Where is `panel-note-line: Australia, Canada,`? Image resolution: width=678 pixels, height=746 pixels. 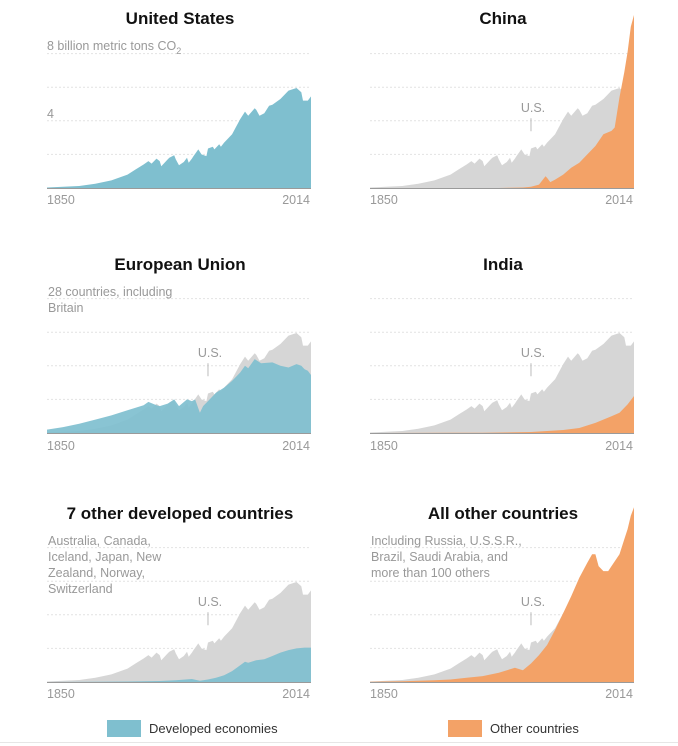
panel-note-line: Australia, Canada, is located at coordinates (99, 541).